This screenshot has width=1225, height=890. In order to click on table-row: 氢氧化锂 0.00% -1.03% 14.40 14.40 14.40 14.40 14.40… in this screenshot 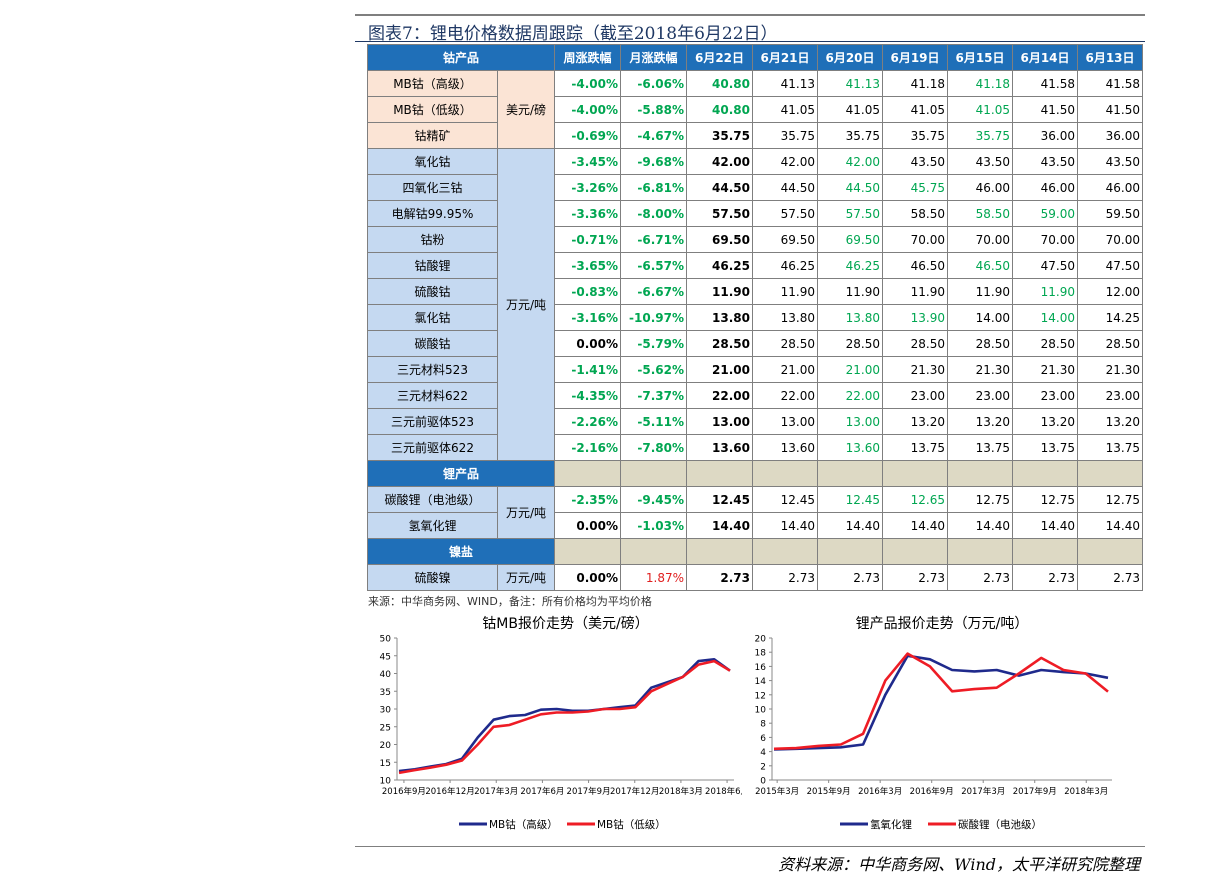, I will do `click(755, 525)`.